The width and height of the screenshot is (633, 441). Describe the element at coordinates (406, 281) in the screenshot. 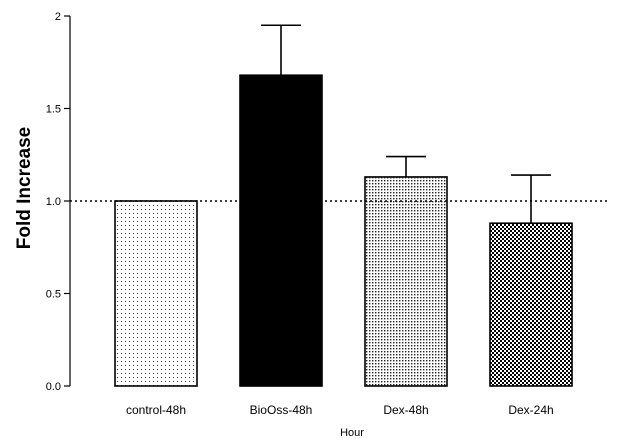

I see `bar-dex-48h` at that location.